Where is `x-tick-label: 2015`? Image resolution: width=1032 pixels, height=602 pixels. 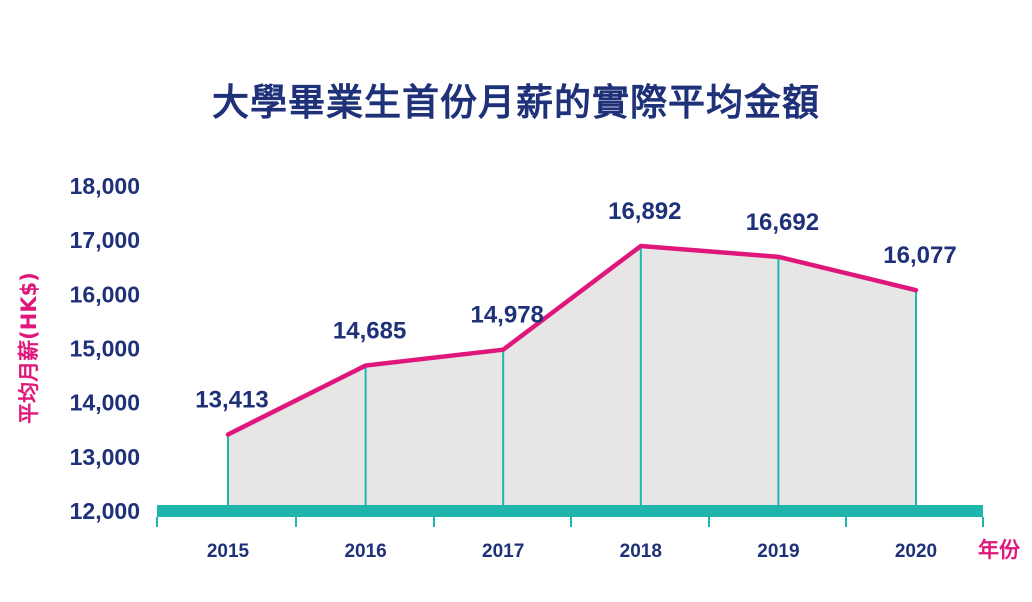
x-tick-label: 2015 is located at coordinates (228, 551).